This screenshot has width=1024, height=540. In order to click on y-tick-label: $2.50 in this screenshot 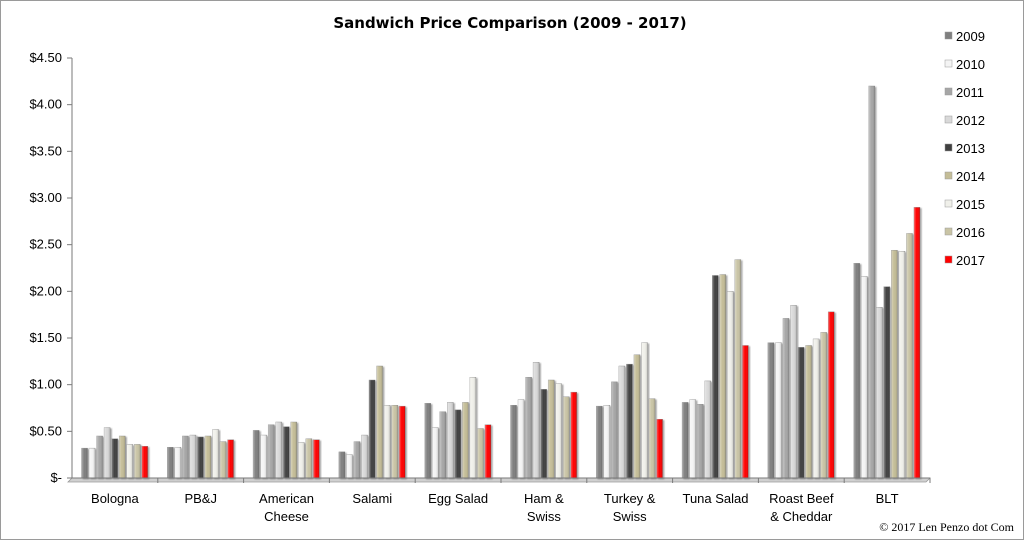, I will do `click(45, 244)`.